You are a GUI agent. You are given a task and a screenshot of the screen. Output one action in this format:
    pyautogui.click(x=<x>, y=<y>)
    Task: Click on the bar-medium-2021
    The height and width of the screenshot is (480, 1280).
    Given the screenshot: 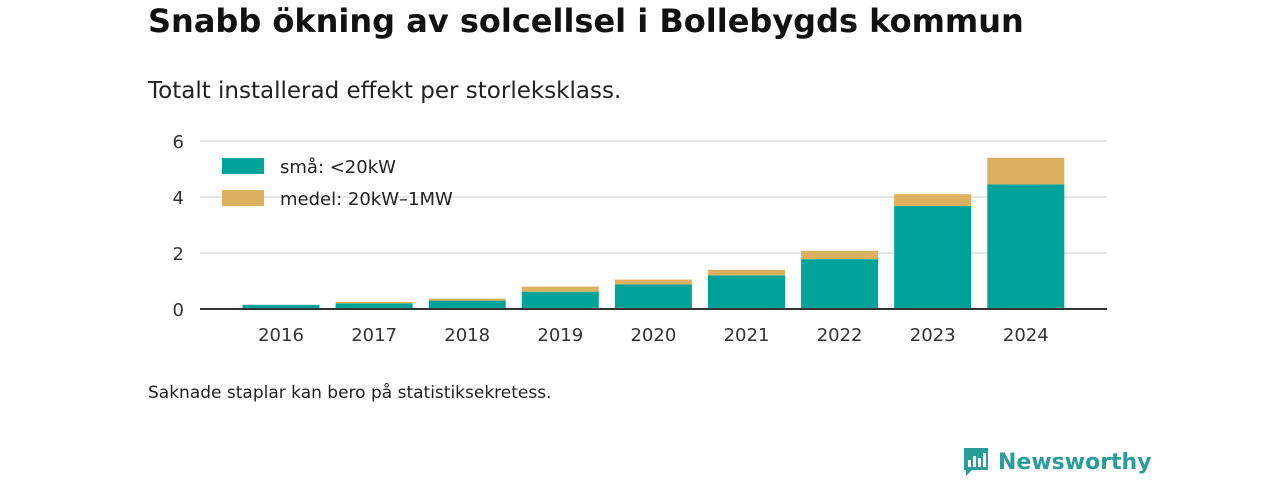 What is the action you would take?
    pyautogui.click(x=746, y=272)
    